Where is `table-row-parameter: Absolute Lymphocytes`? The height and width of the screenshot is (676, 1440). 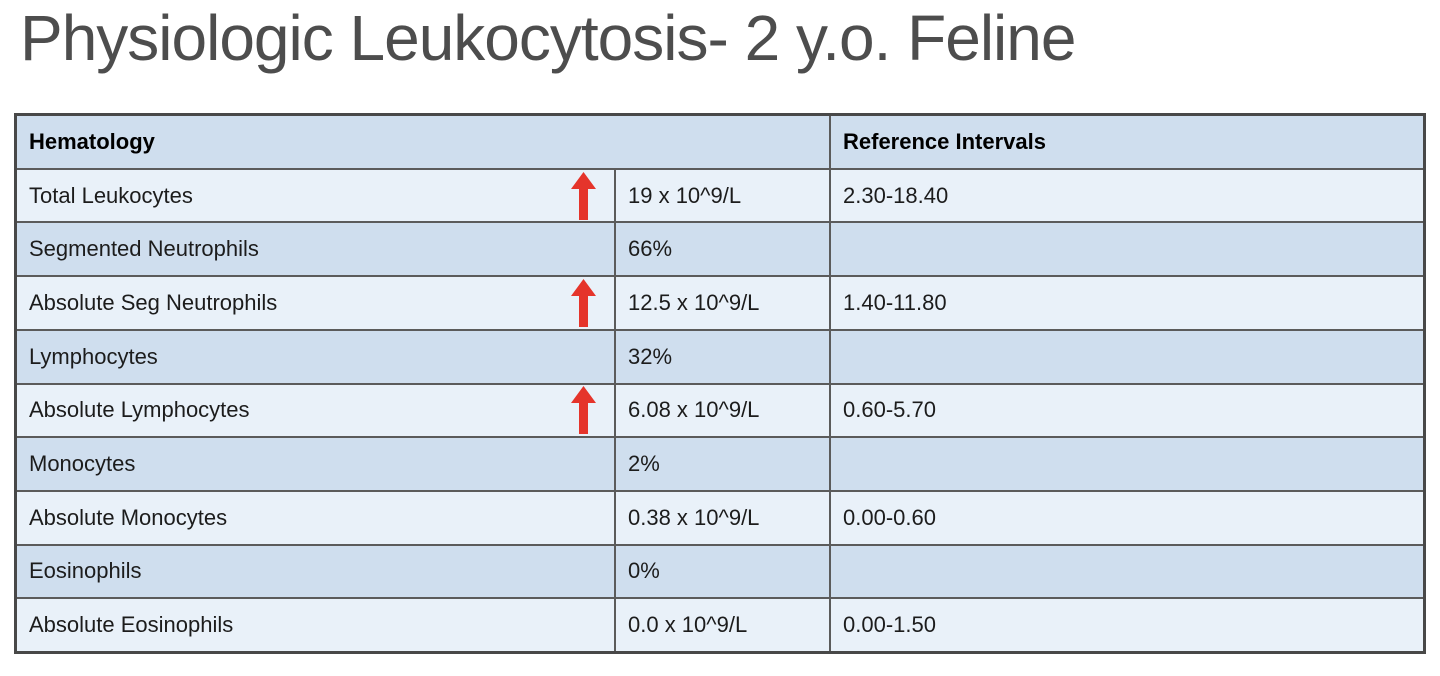
table-row-parameter: Absolute Lymphocytes is located at coordinates (315, 410).